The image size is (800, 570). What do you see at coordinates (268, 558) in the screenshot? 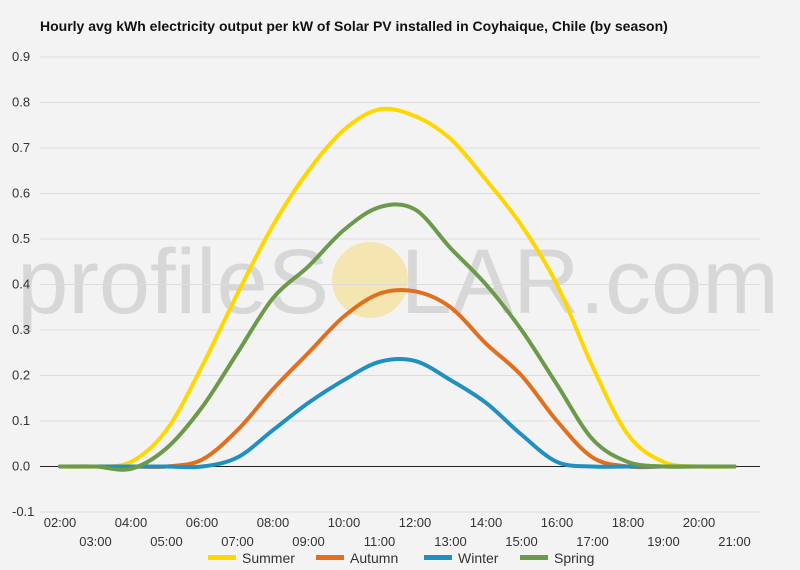
I see `legend-label-summer: Summer` at bounding box center [268, 558].